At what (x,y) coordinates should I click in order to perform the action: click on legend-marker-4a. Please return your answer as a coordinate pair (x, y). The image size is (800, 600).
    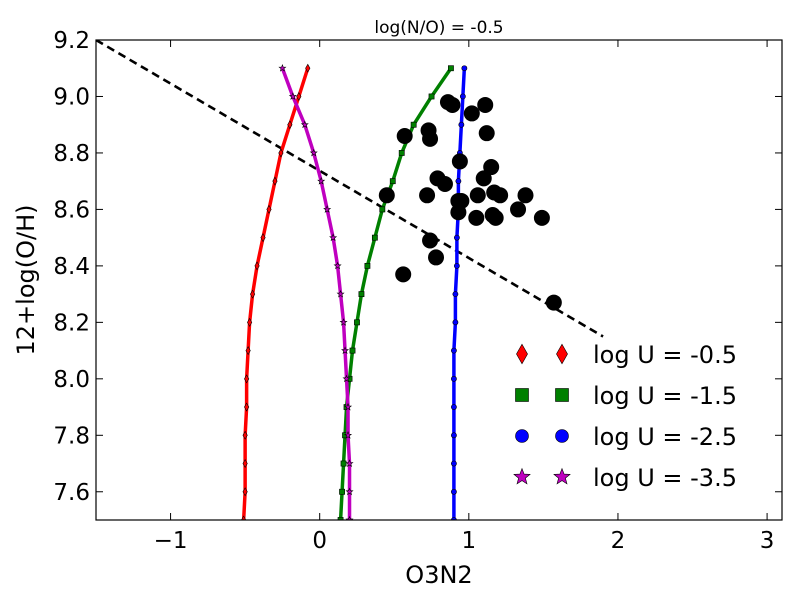
    Looking at the image, I should click on (522, 476).